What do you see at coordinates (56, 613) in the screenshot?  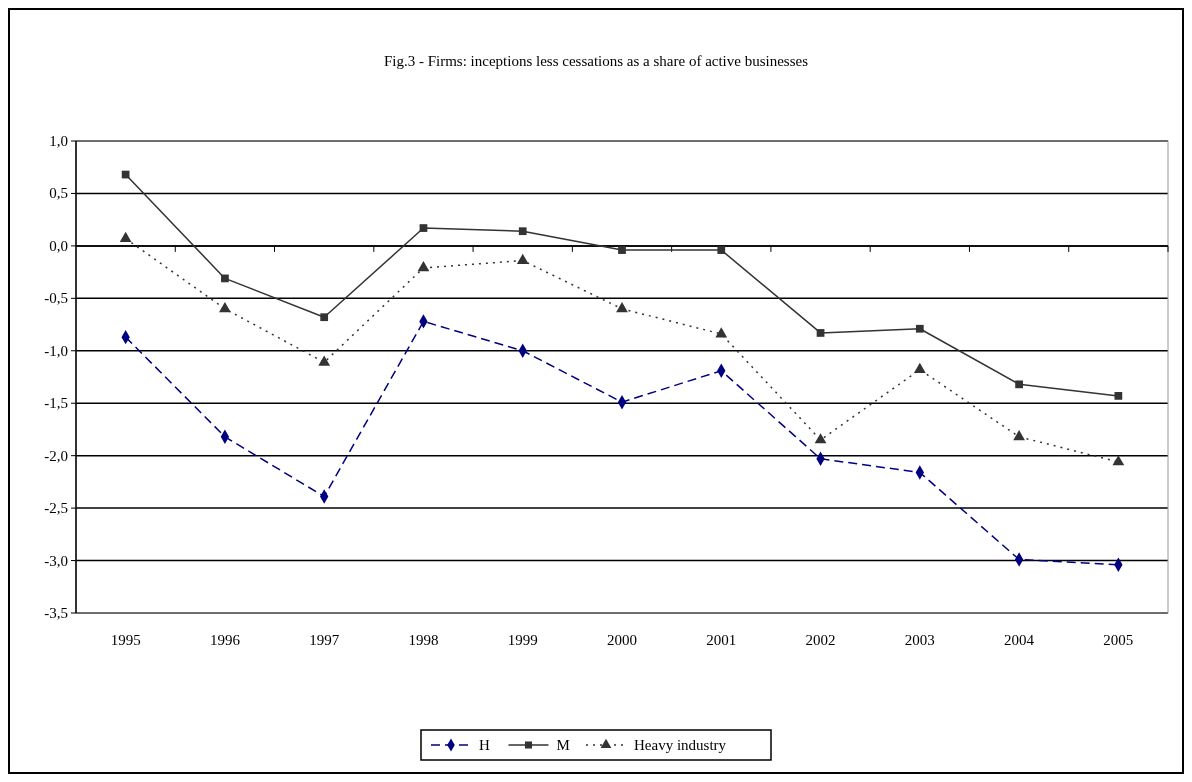 I see `y-tick-label: -3,5` at bounding box center [56, 613].